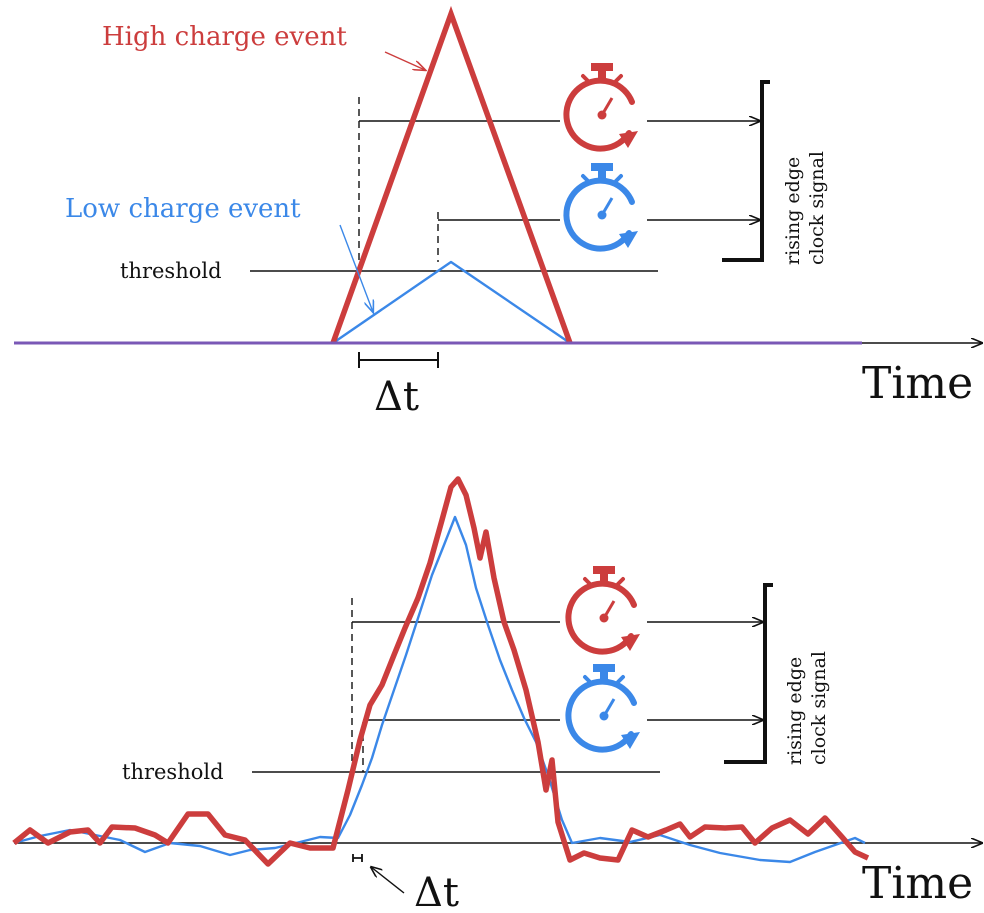 Image resolution: width=984 pixels, height=913 pixels. Describe the element at coordinates (224, 37) in the screenshot. I see `top-high-charge-label: High charge event` at that location.